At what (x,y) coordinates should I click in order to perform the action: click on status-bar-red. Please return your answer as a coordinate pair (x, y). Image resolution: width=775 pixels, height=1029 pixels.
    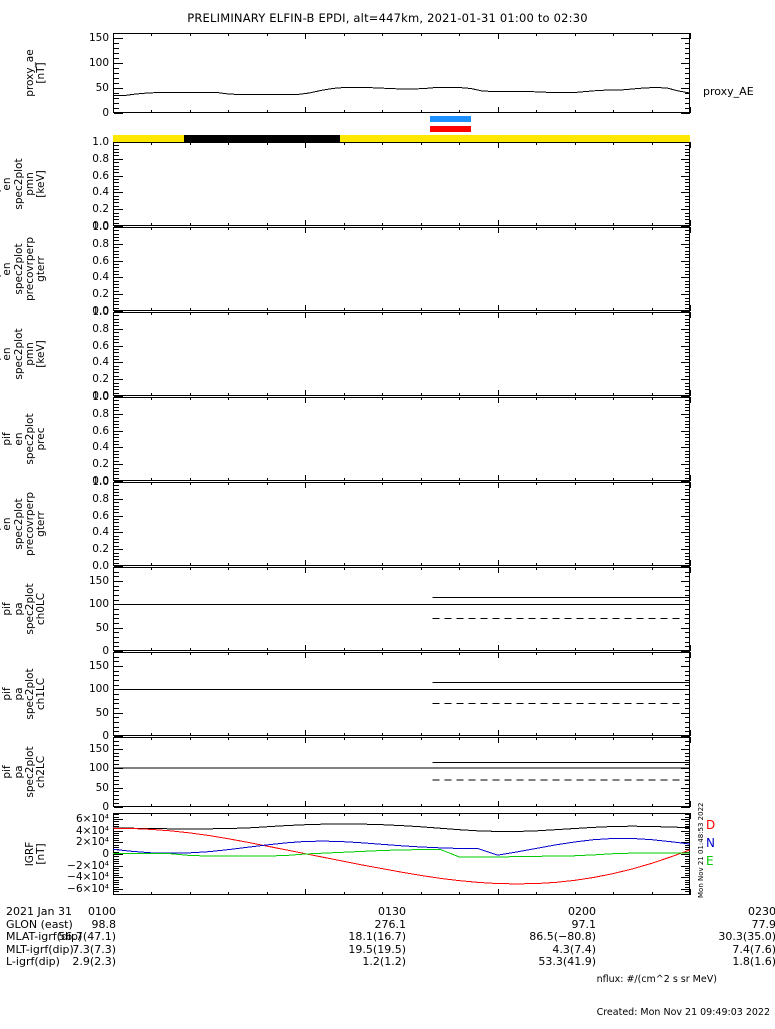
    Looking at the image, I should click on (450, 129).